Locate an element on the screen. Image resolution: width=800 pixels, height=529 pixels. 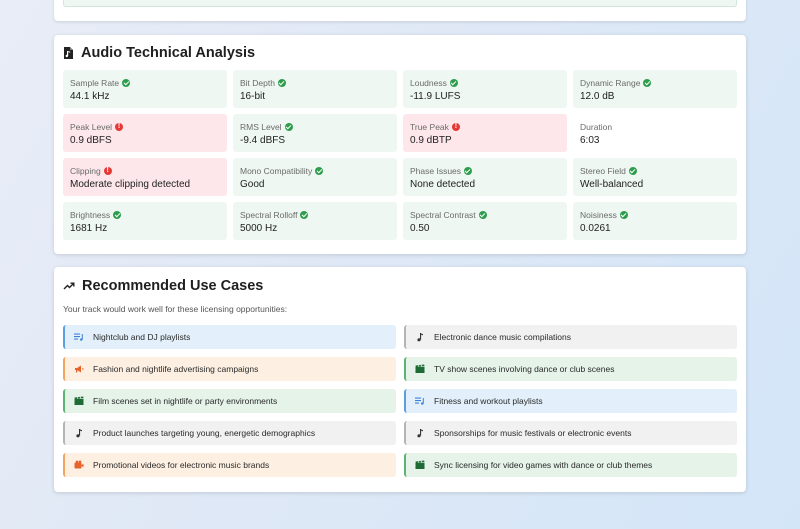
metric-value: Good is located at coordinates (252, 184).